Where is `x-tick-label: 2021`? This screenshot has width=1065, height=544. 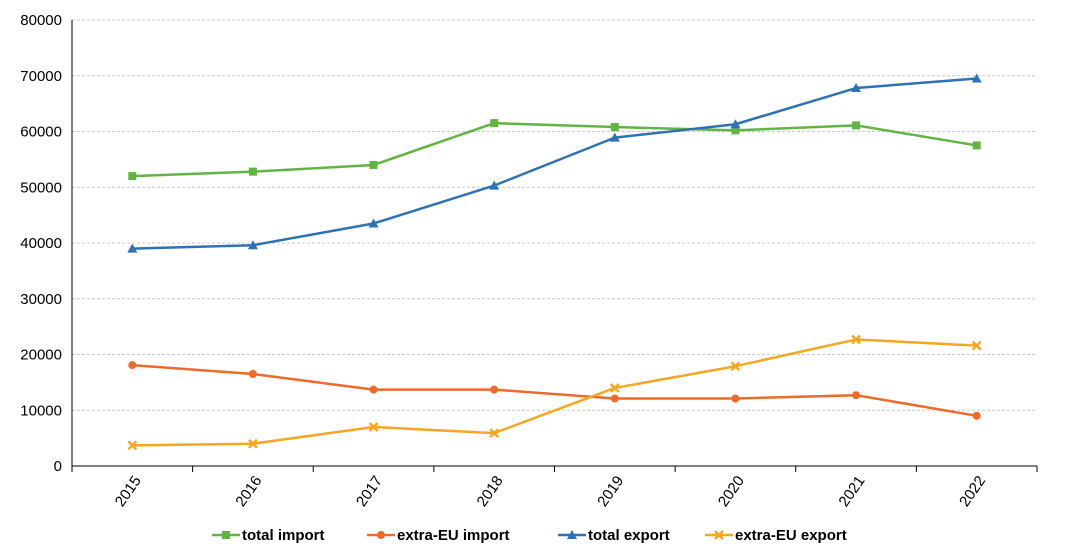 x-tick-label: 2021 is located at coordinates (852, 491).